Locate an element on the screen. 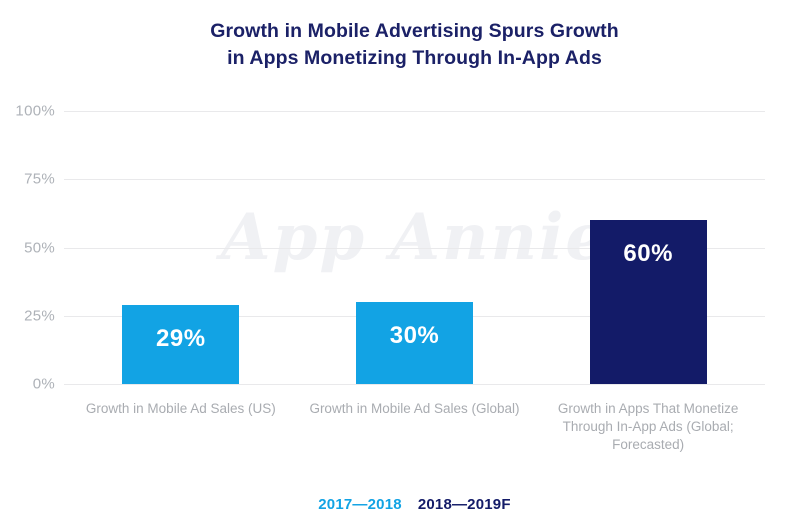 The width and height of the screenshot is (789, 528). y-tick-label: 50% is located at coordinates (39, 247).